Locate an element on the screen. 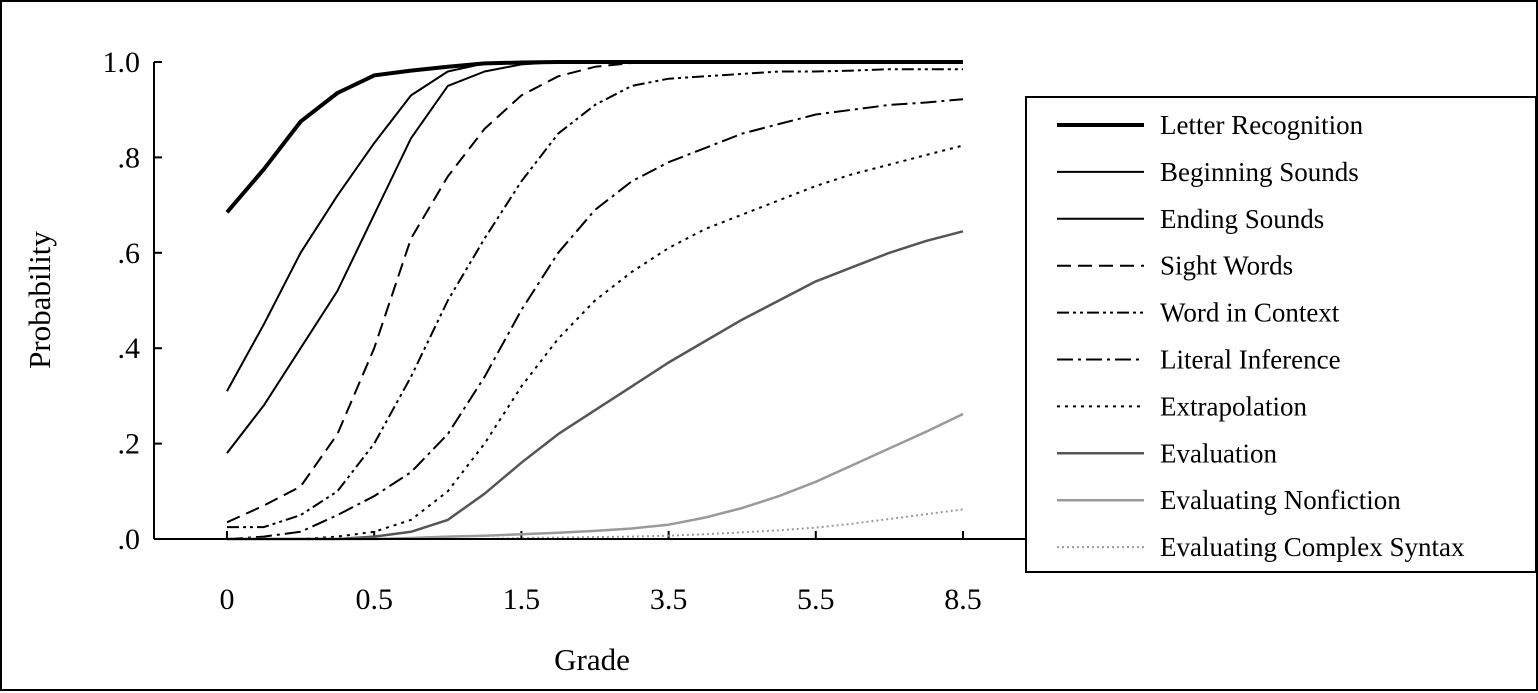 This screenshot has height=693, width=1538. legend-label-extrapolation: Extrapolation is located at coordinates (1233, 406).